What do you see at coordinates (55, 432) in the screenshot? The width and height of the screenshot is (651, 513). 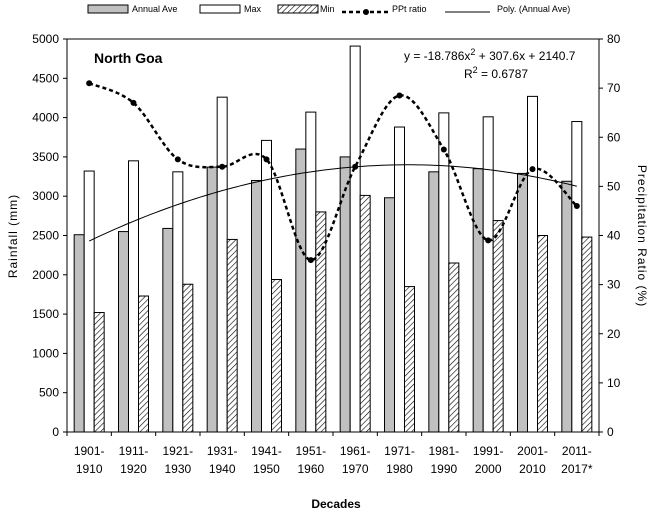 I see `y-tick-label: 0` at bounding box center [55, 432].